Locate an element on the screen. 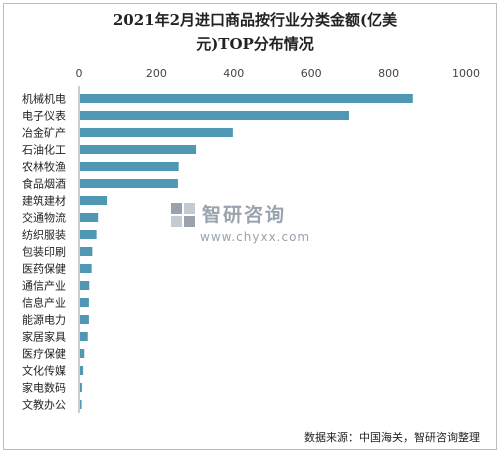 The image size is (502, 455). chart-title: 2021年2月进口商品按行业分类金额(亿美 元)TOP分布情况 is located at coordinates (255, 32).